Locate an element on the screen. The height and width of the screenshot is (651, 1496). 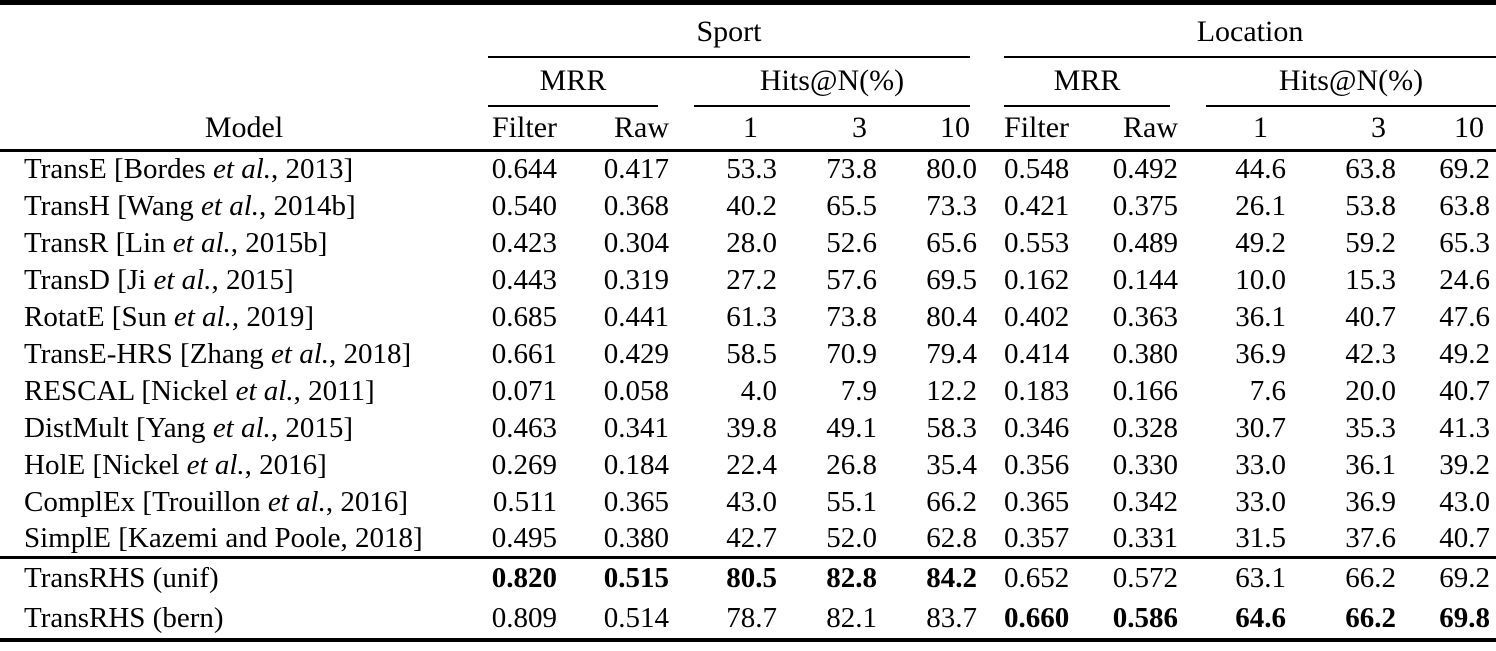
location-mrr-filter-value: 0.652 is located at coordinates (1038, 577).